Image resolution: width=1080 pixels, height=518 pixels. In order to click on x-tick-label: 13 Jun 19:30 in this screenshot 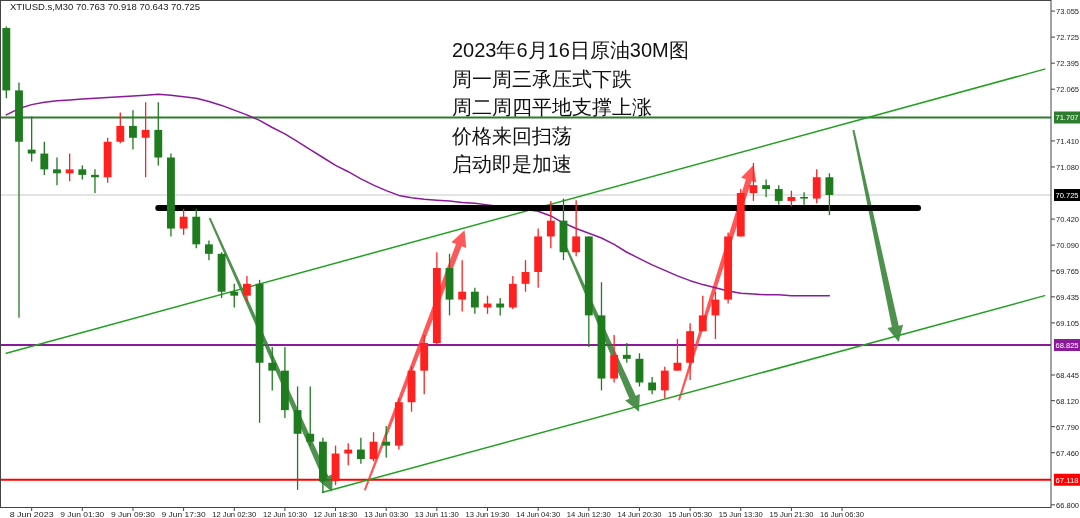, I will do `click(488, 514)`.